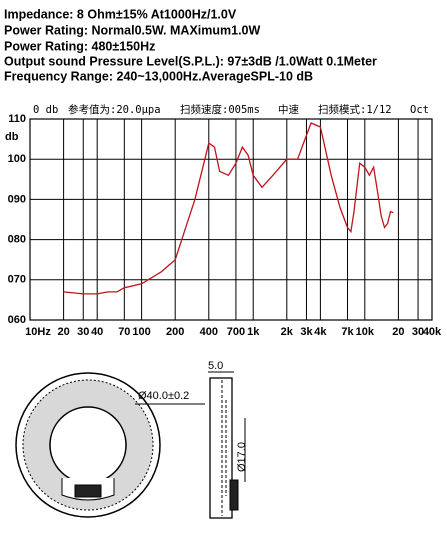 The height and width of the screenshot is (540, 447). Describe the element at coordinates (17, 240) in the screenshot. I see `y-tick-label: 080` at that location.